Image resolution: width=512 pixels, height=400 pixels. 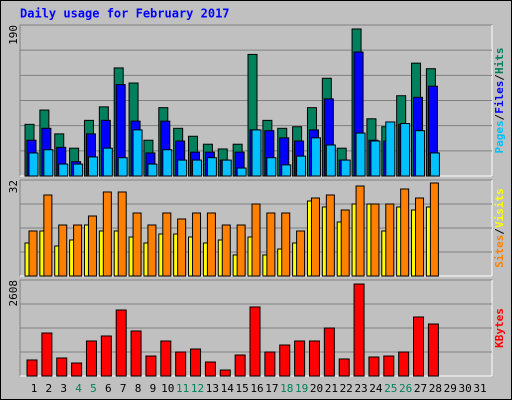 What do you see at coordinates (182, 388) in the screenshot?
I see `x-tick-label: 11` at bounding box center [182, 388].